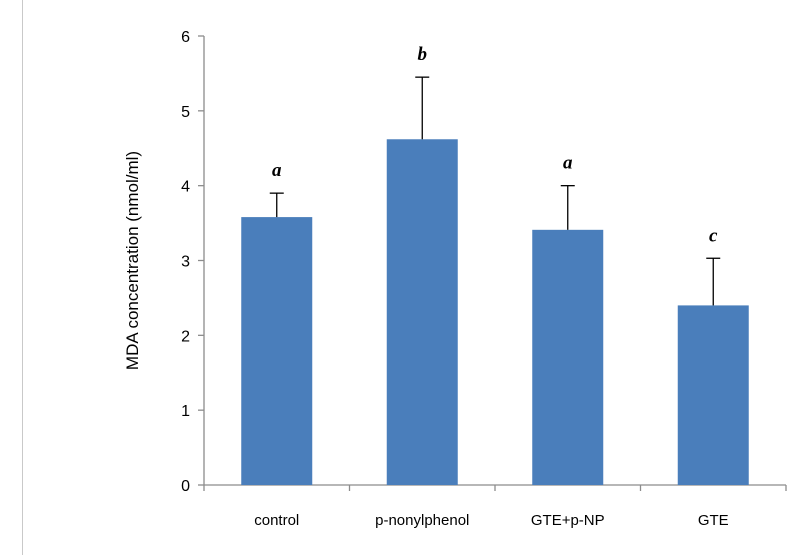  I want to click on y-tick-label: 1, so click(185, 411).